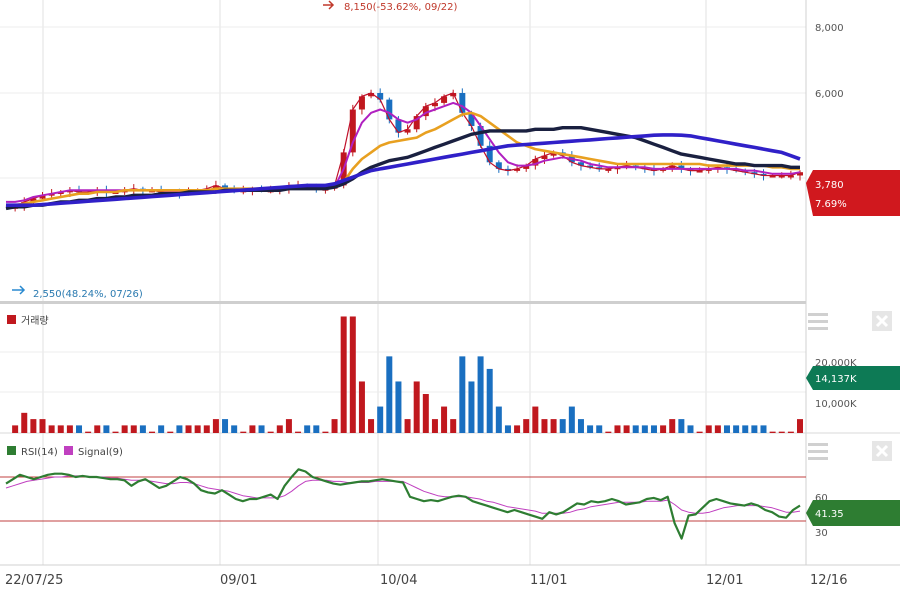 The image size is (900, 593). What do you see at coordinates (19, 290) in the screenshot?
I see `low-arrow-icon` at bounding box center [19, 290].